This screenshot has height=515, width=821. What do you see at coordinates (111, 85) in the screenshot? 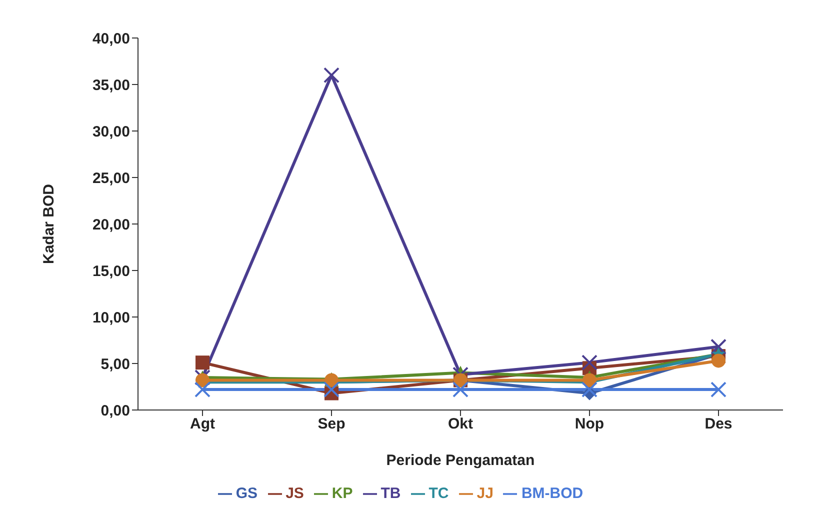
I see `y-tick-label: 35,00` at bounding box center [111, 85].